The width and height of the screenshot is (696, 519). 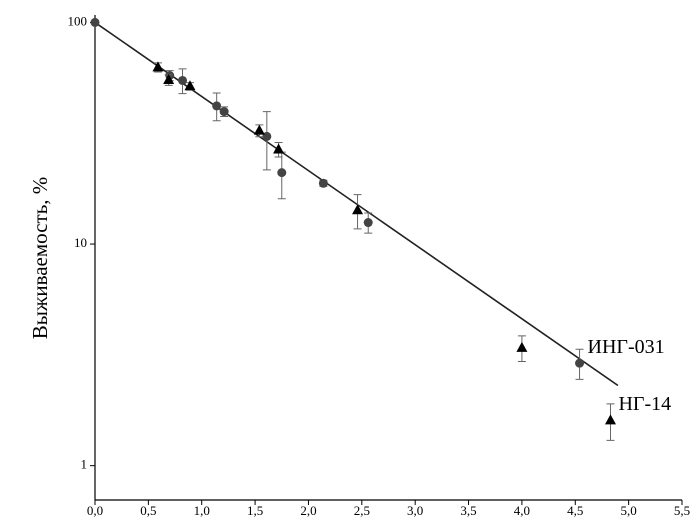 I want to click on x-tick-label: 5,0, so click(x=629, y=510).